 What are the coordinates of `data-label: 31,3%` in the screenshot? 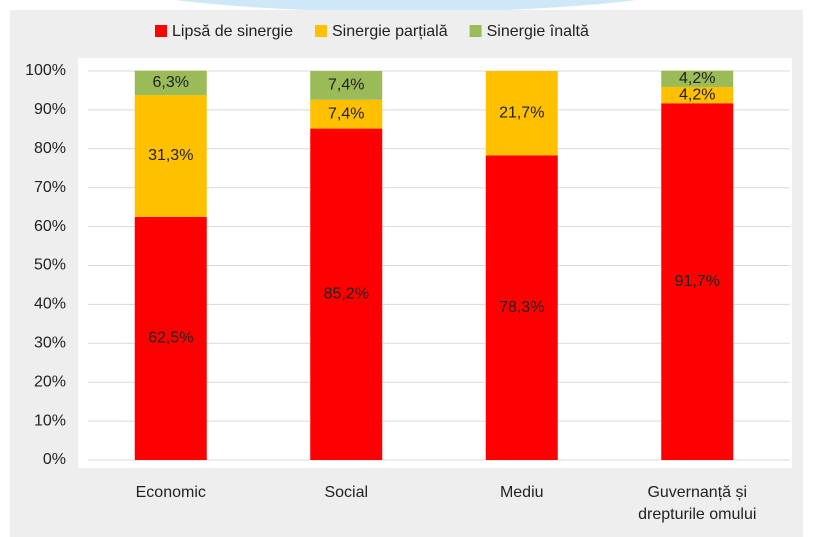 It's located at (170, 155).